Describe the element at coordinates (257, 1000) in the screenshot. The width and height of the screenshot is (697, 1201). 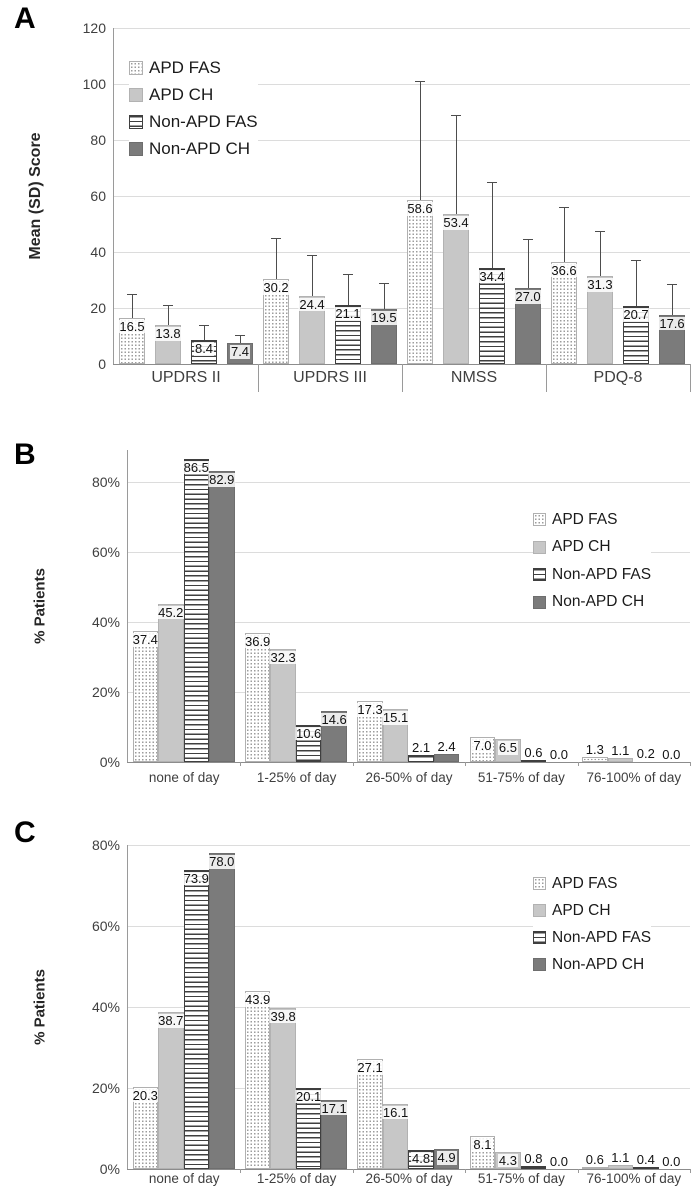
I see `value-label: 43.9` at that location.